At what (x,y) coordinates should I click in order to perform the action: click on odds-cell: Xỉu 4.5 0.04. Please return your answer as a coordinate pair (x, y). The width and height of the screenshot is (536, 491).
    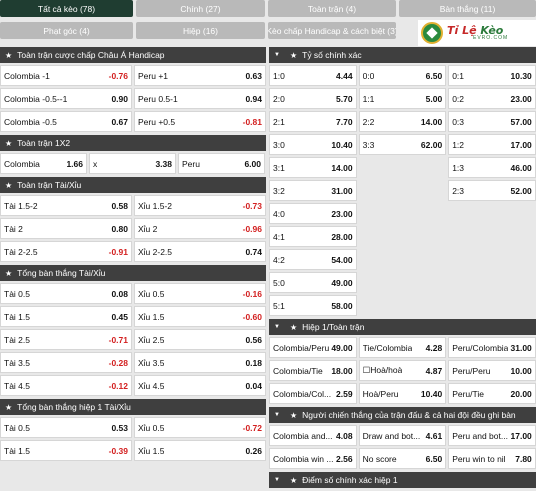
    Looking at the image, I should click on (200, 385).